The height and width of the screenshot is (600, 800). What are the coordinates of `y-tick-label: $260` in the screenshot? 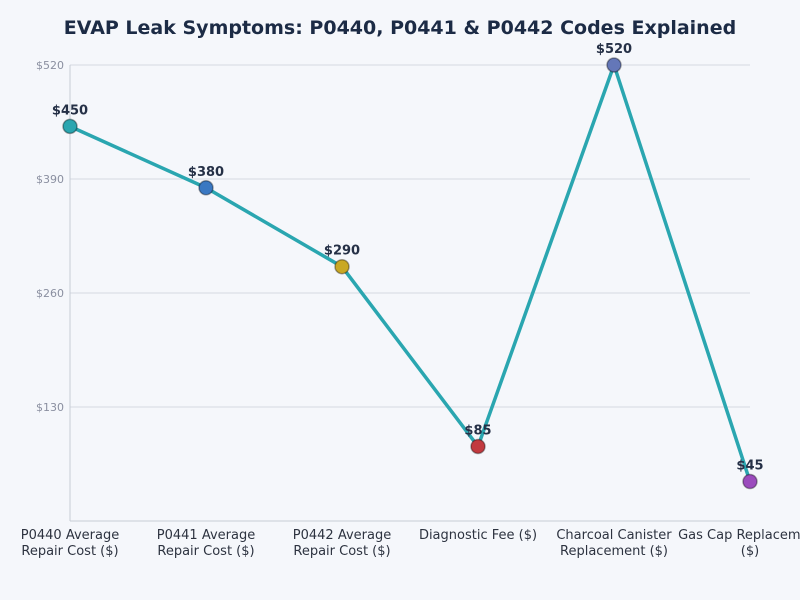 It's located at (50, 293).